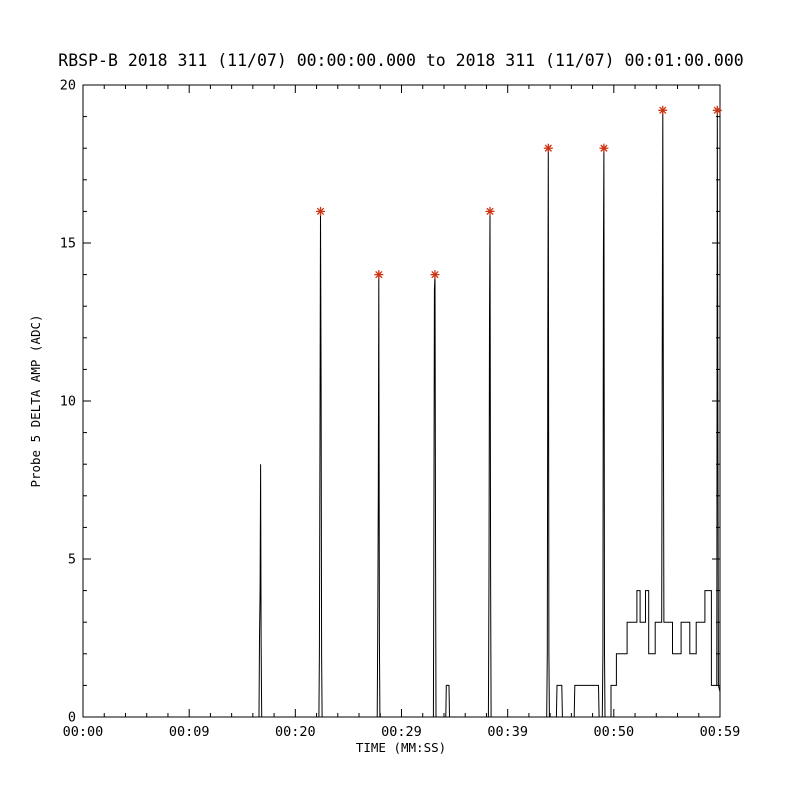  I want to click on y-tick-label: 10, so click(68, 402).